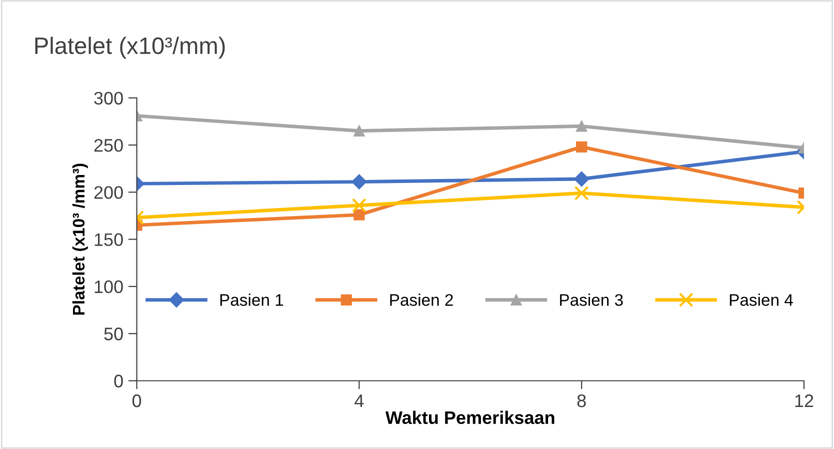 Image resolution: width=834 pixels, height=449 pixels. What do you see at coordinates (113, 334) in the screenshot?
I see `y-tick-label: 50` at bounding box center [113, 334].